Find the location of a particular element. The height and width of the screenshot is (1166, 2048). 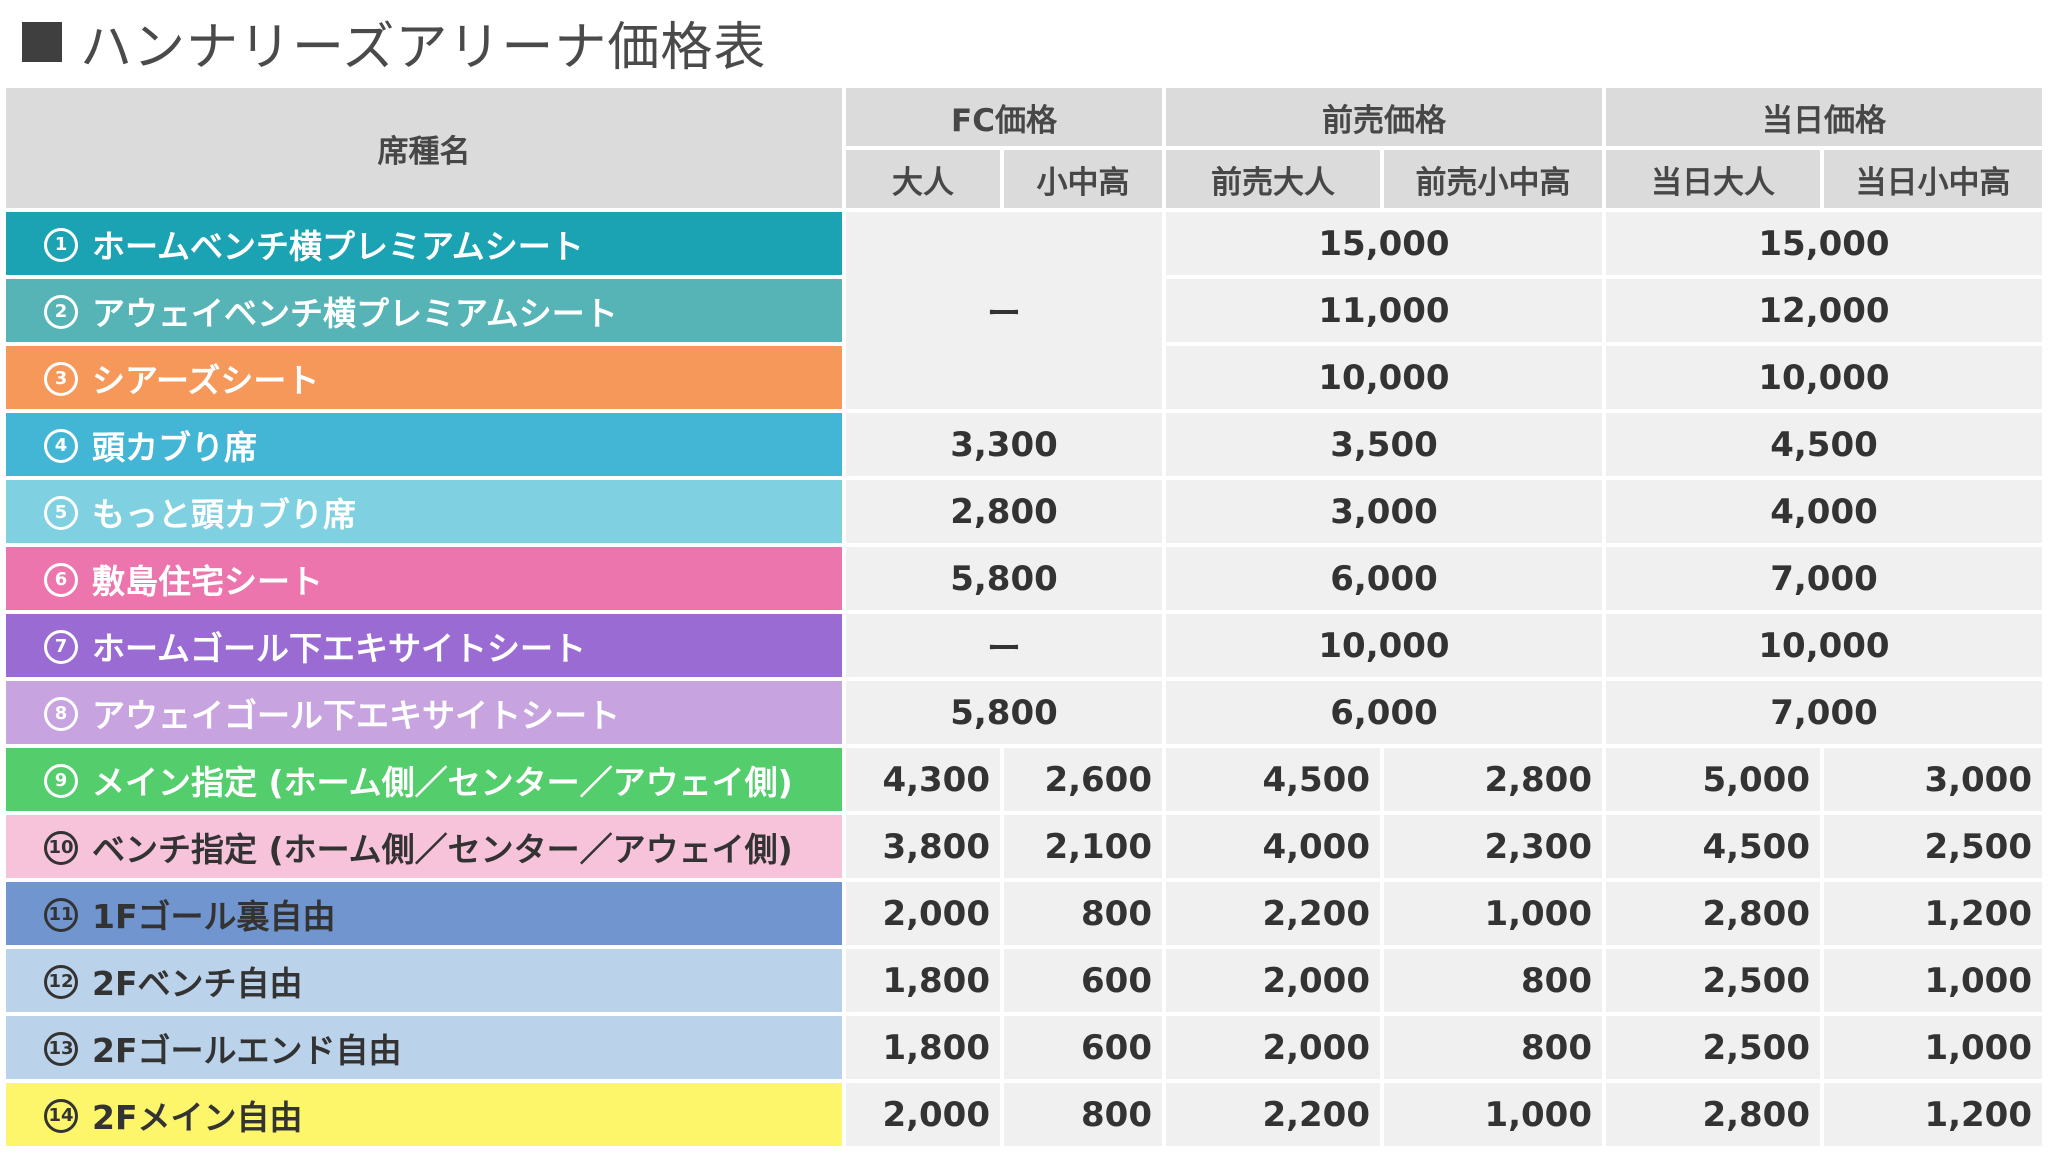

circled-number-icon: 8 is located at coordinates (61, 714).